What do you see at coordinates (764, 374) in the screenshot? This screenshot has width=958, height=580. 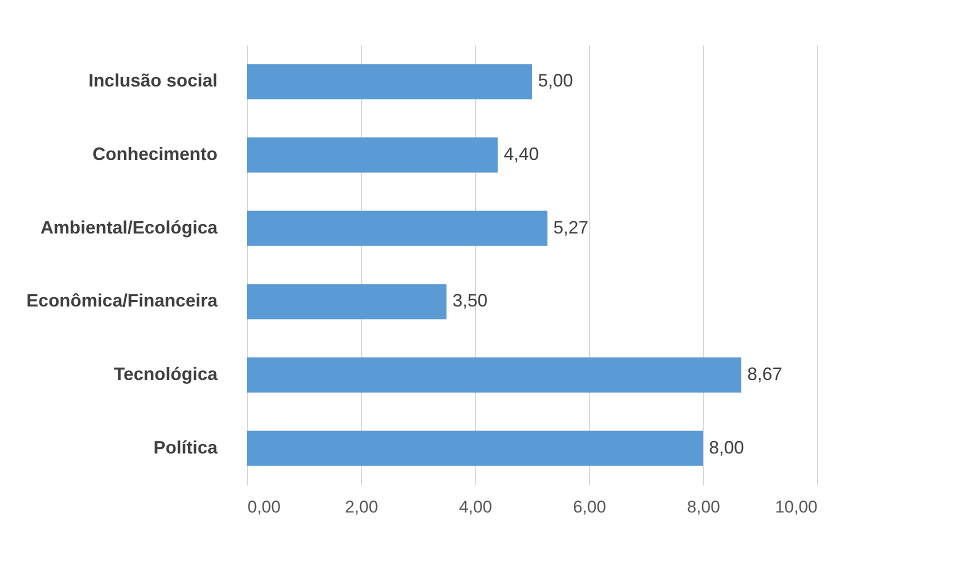 I see `data-label: 8,67` at bounding box center [764, 374].